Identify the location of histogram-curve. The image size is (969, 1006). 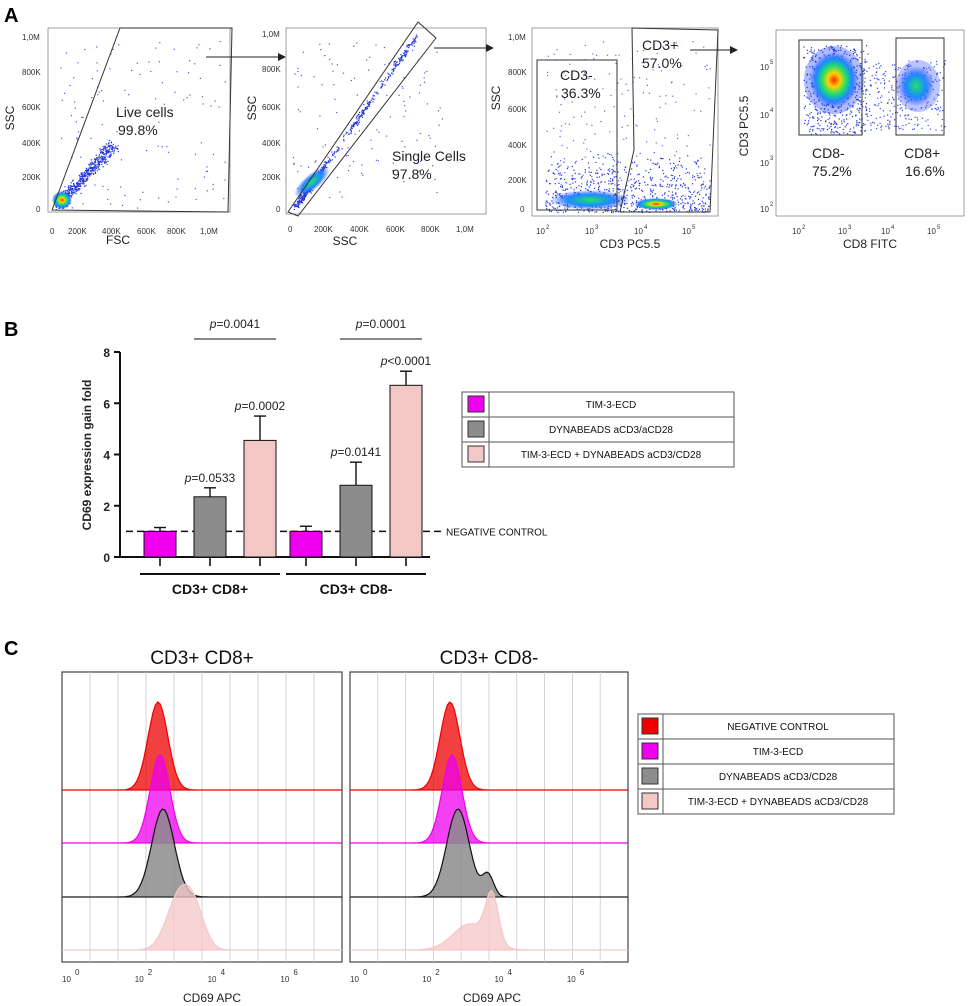
(489, 920).